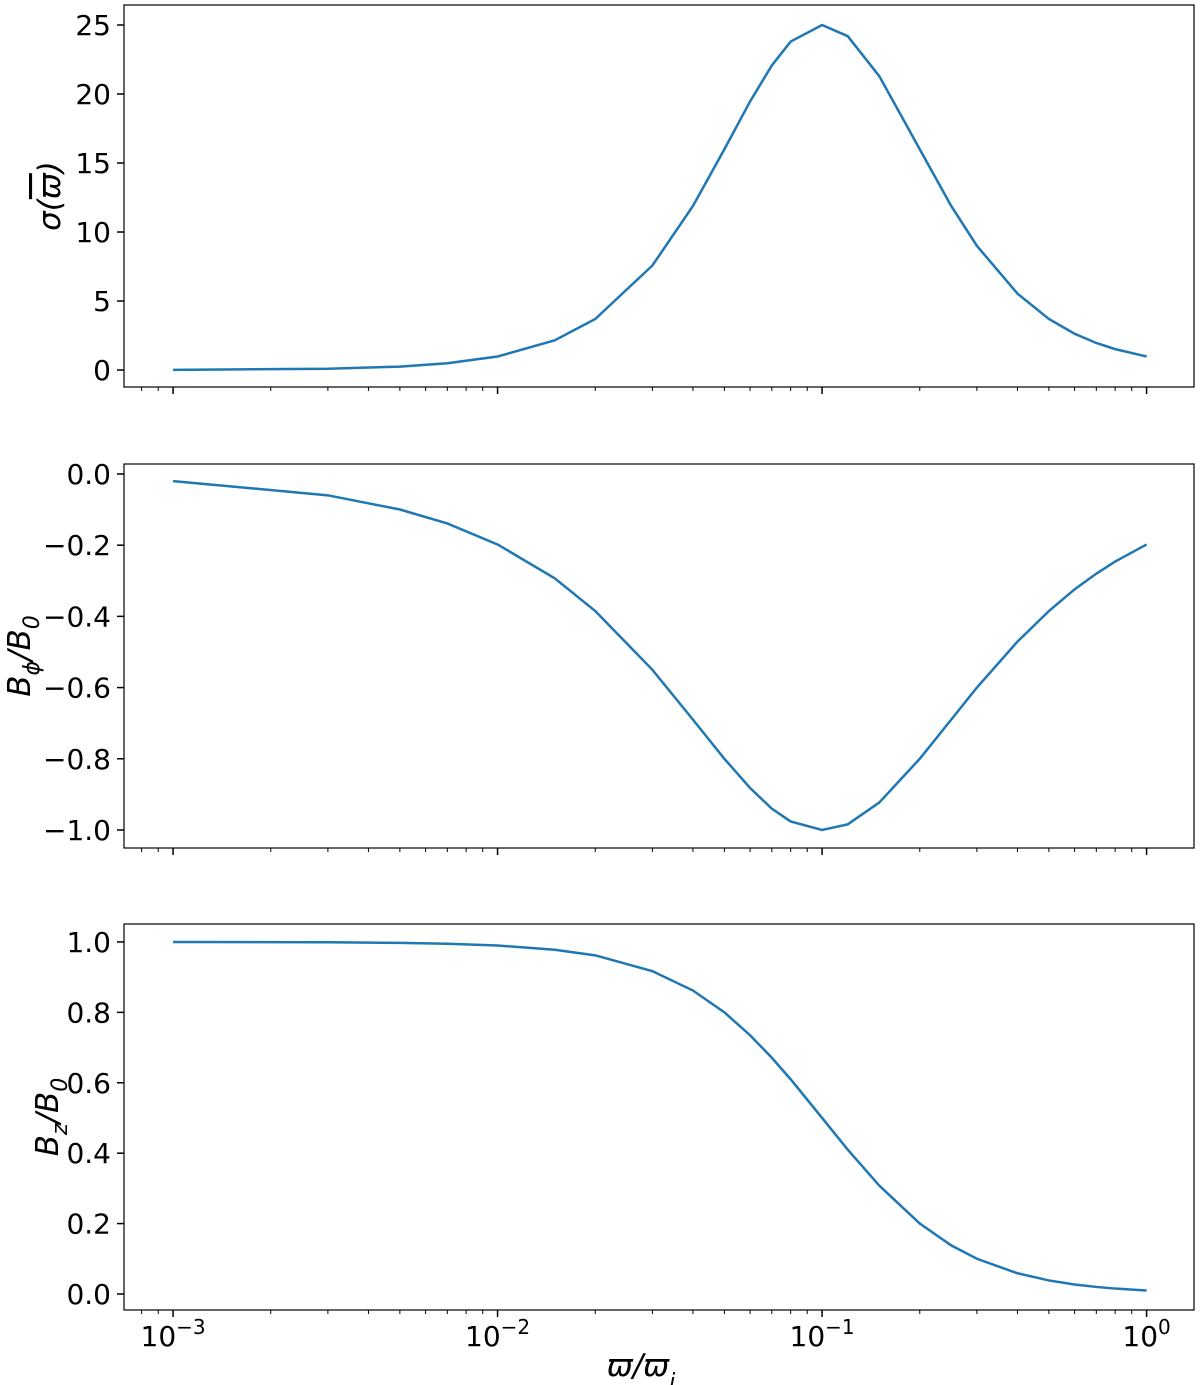 The image size is (1200, 1385). I want to click on y-tick-label: 0.8, so click(88, 1012).